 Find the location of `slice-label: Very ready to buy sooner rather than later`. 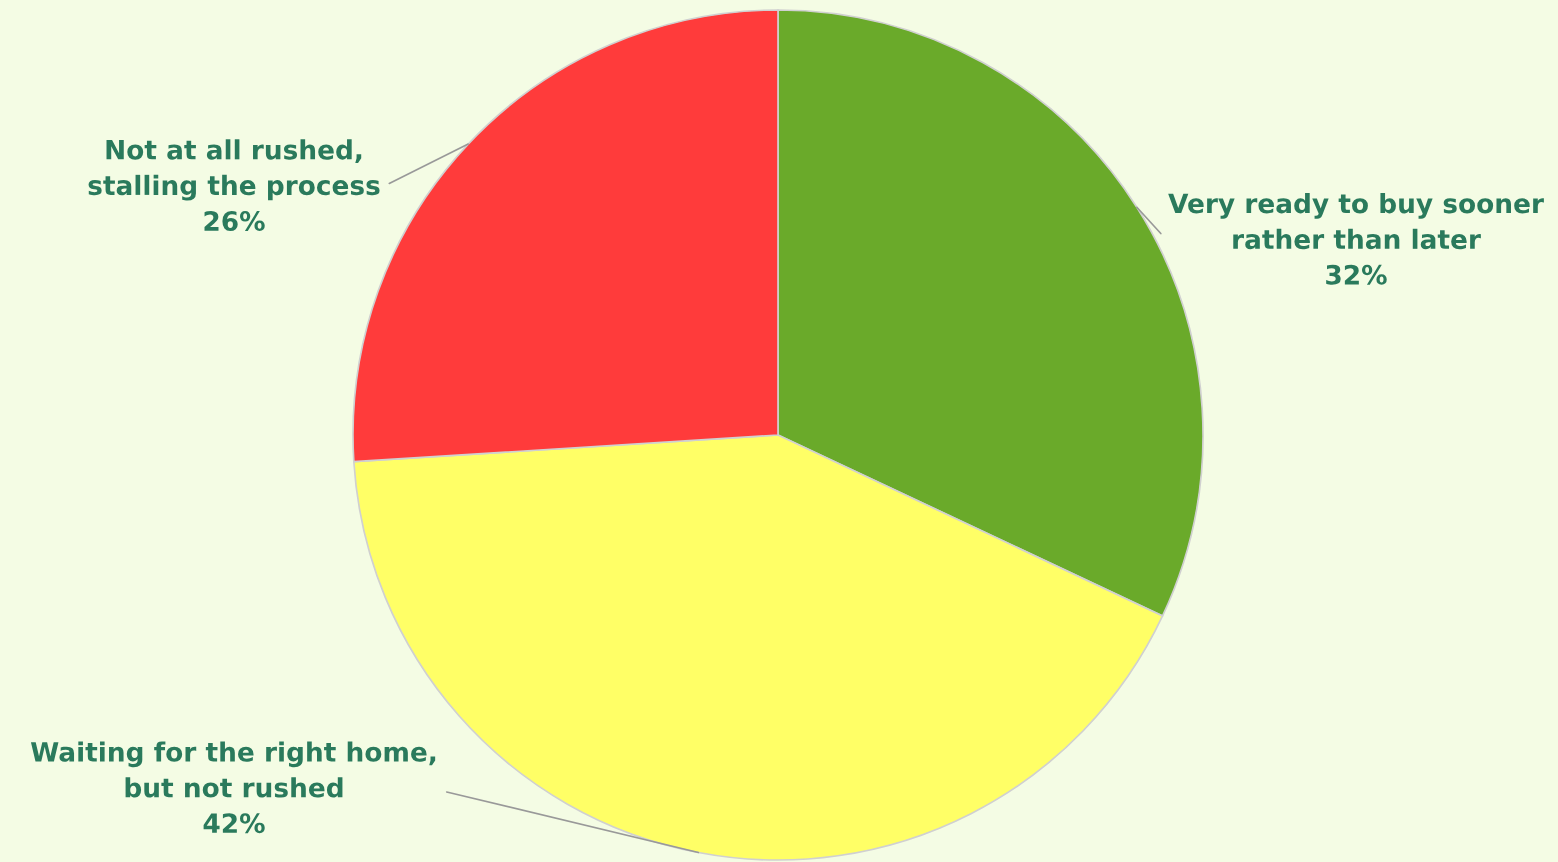

slice-label: Very ready to buy sooner rather than later is located at coordinates (1356, 221).